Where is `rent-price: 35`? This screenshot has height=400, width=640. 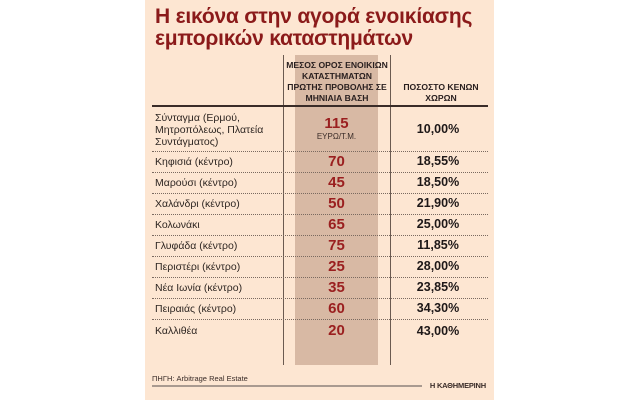 rent-price: 35 is located at coordinates (336, 287).